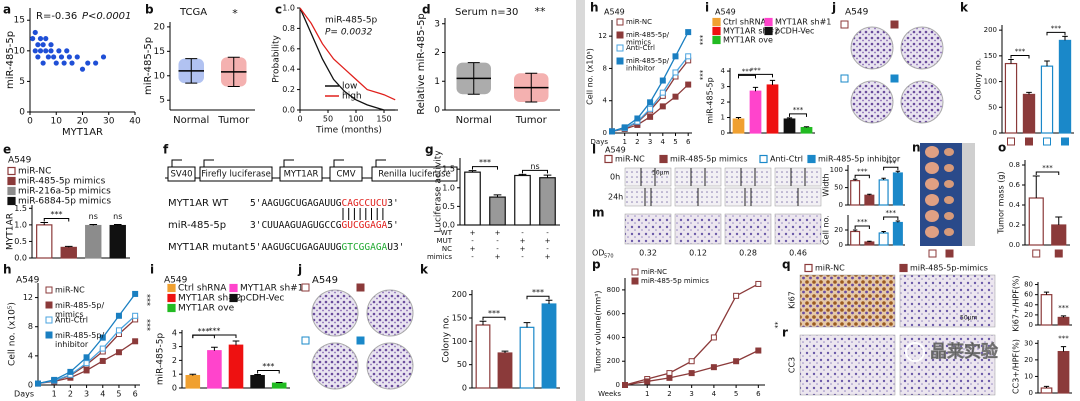  I want to click on x-axis-label: Days, so click(24, 394).